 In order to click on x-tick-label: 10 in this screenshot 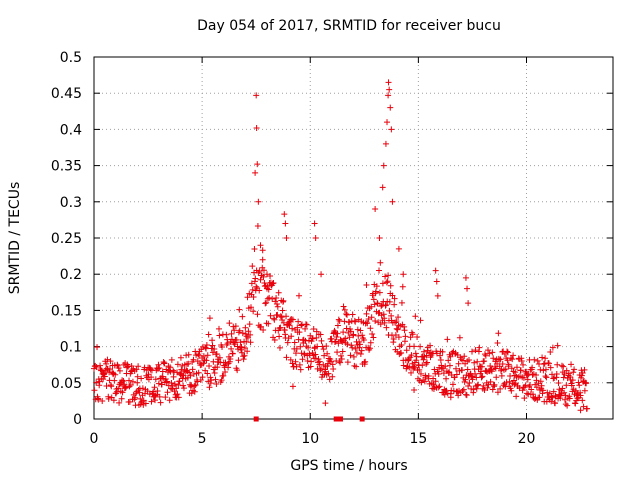, I will do `click(310, 439)`.